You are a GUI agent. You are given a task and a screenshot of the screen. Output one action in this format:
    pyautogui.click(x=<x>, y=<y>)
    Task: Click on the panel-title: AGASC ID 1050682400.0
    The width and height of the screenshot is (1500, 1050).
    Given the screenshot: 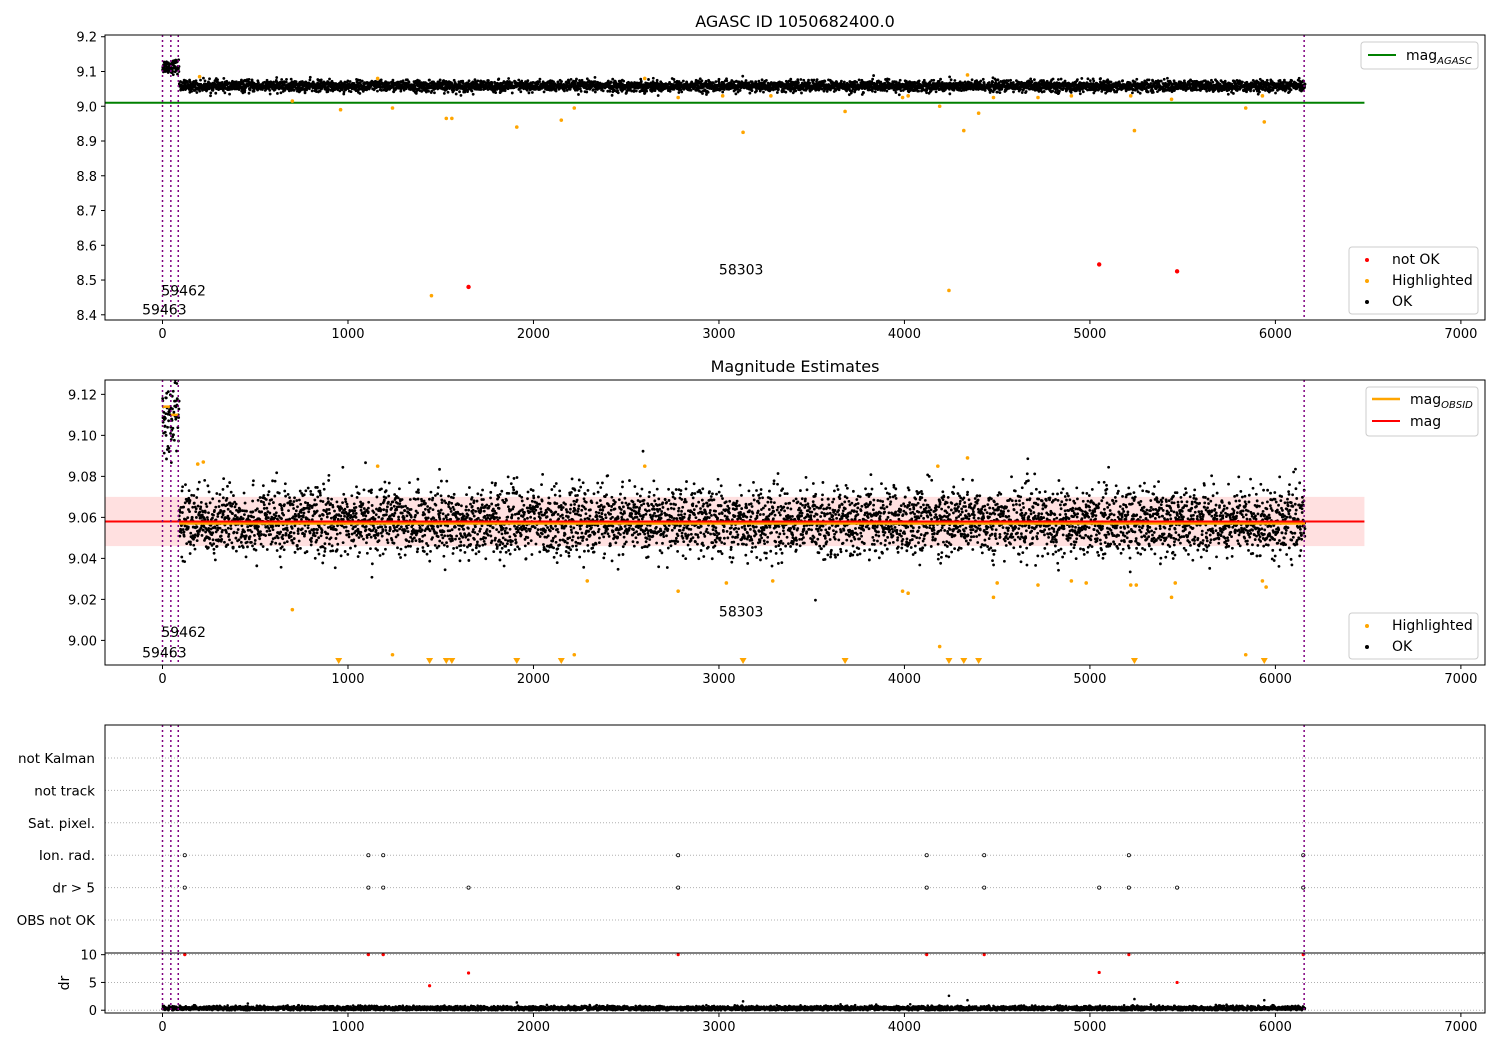 What is the action you would take?
    pyautogui.click(x=795, y=21)
    